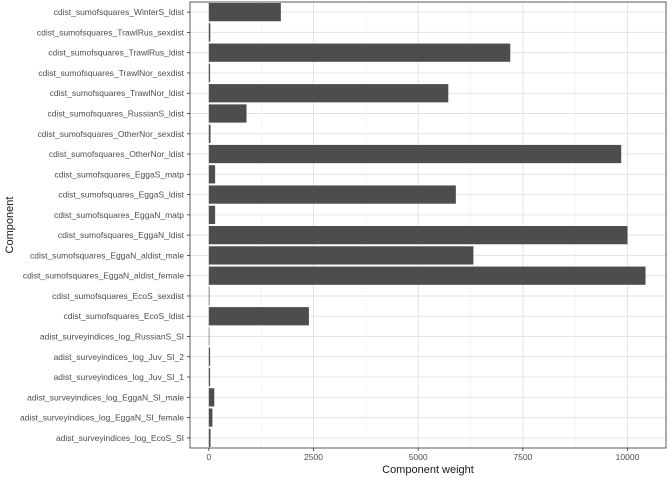  I want to click on y-tick-label: cdist_sumofsquares_EggaN_aldist_male, so click(107, 255).